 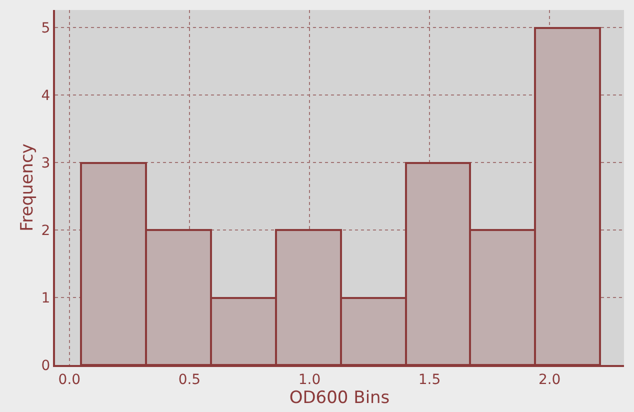 I want to click on x-tick-label: 0.5, so click(x=189, y=380).